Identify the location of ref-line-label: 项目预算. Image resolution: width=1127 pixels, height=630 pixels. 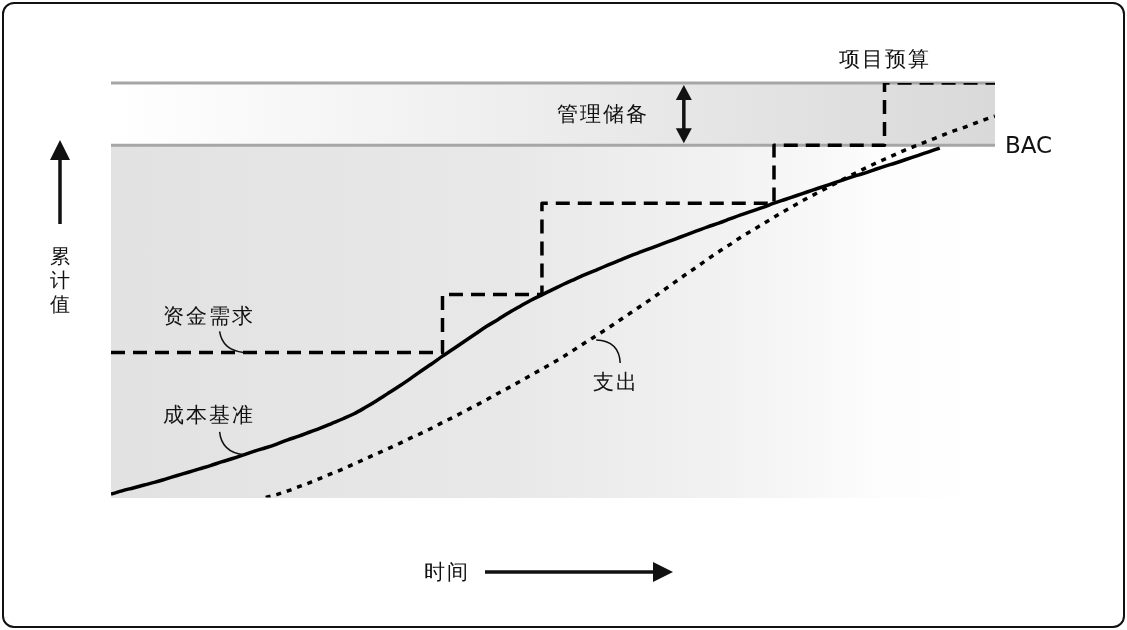
(885, 59).